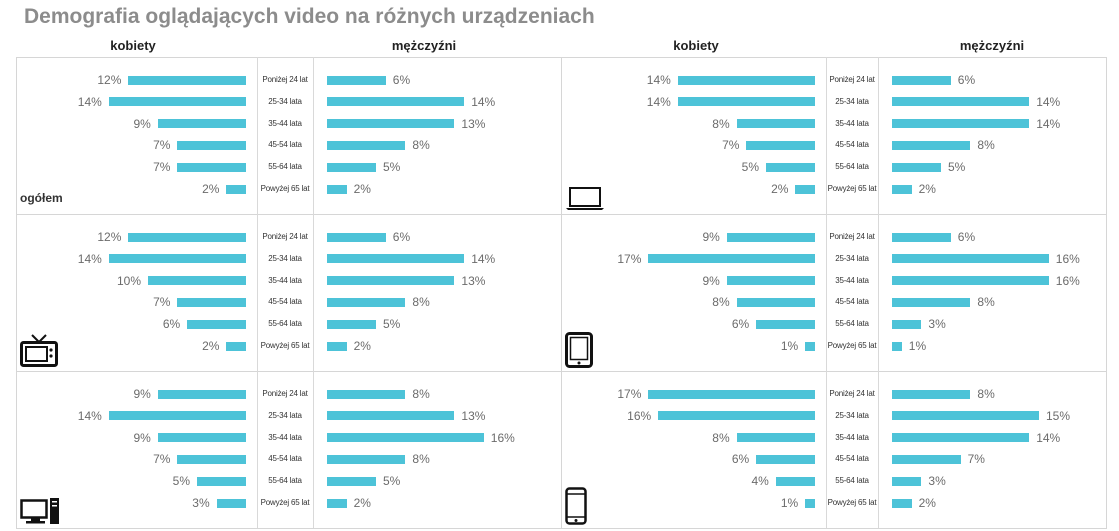 This screenshot has height=531, width=1119. Describe the element at coordinates (39, 353) in the screenshot. I see `tv-icon` at that location.